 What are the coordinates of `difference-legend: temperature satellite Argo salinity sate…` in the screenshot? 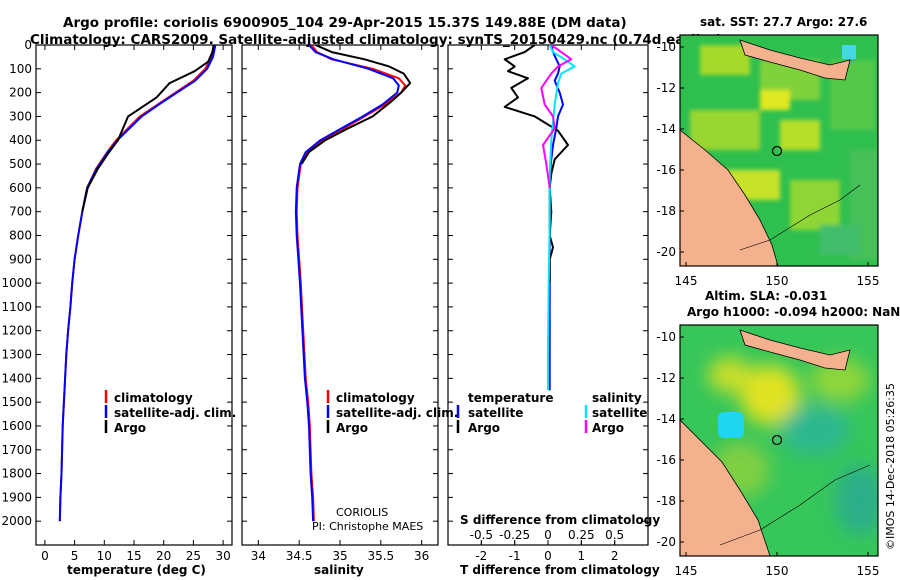 It's located at (551, 413).